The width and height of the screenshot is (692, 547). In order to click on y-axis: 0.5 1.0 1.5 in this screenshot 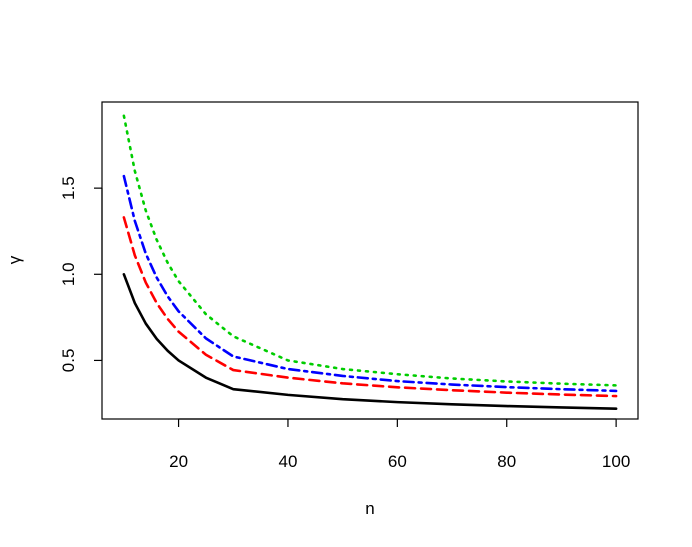, I will do `click(81, 274)`.